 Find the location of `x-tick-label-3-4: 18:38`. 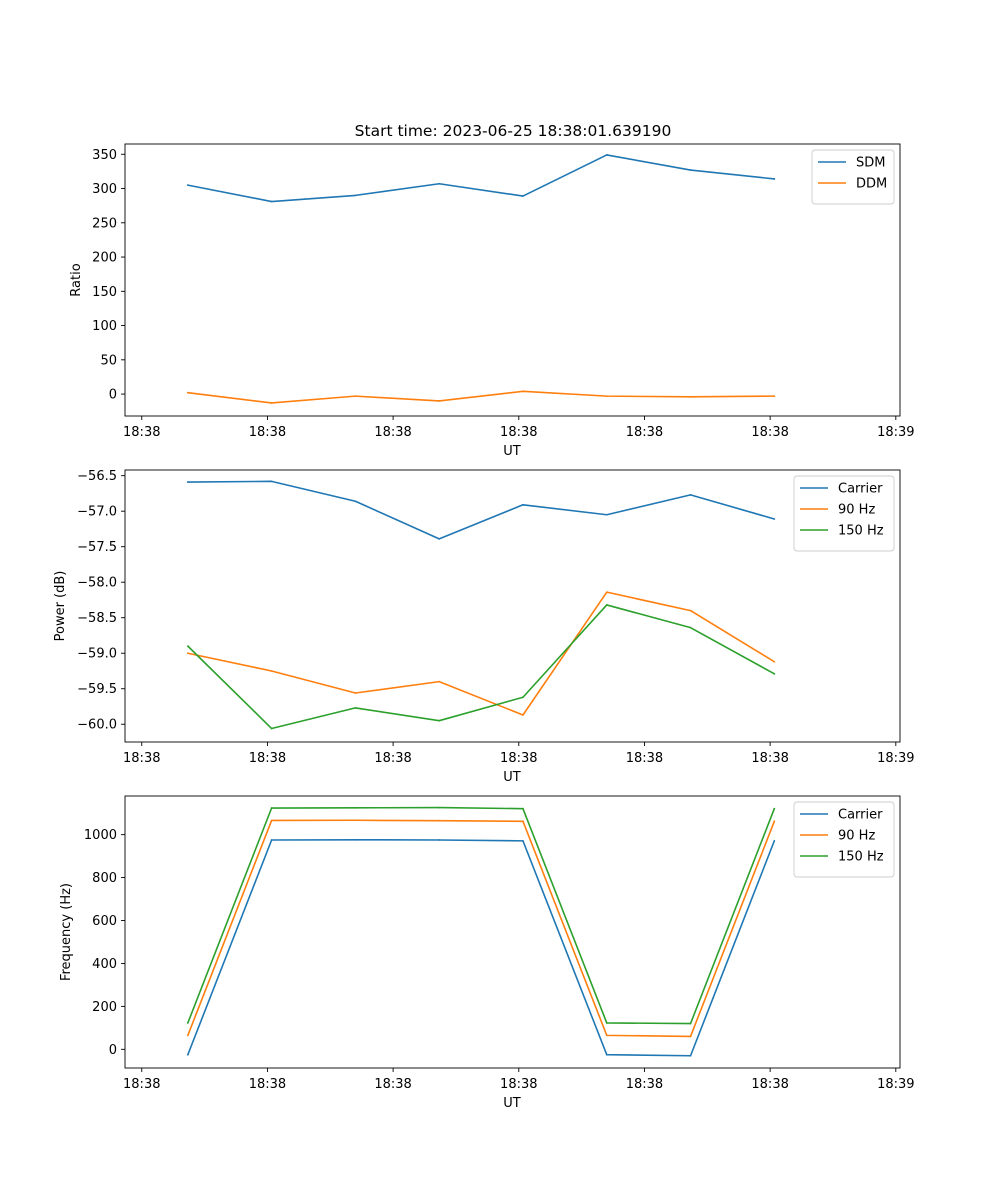

x-tick-label-3-4: 18:38 is located at coordinates (518, 1084).